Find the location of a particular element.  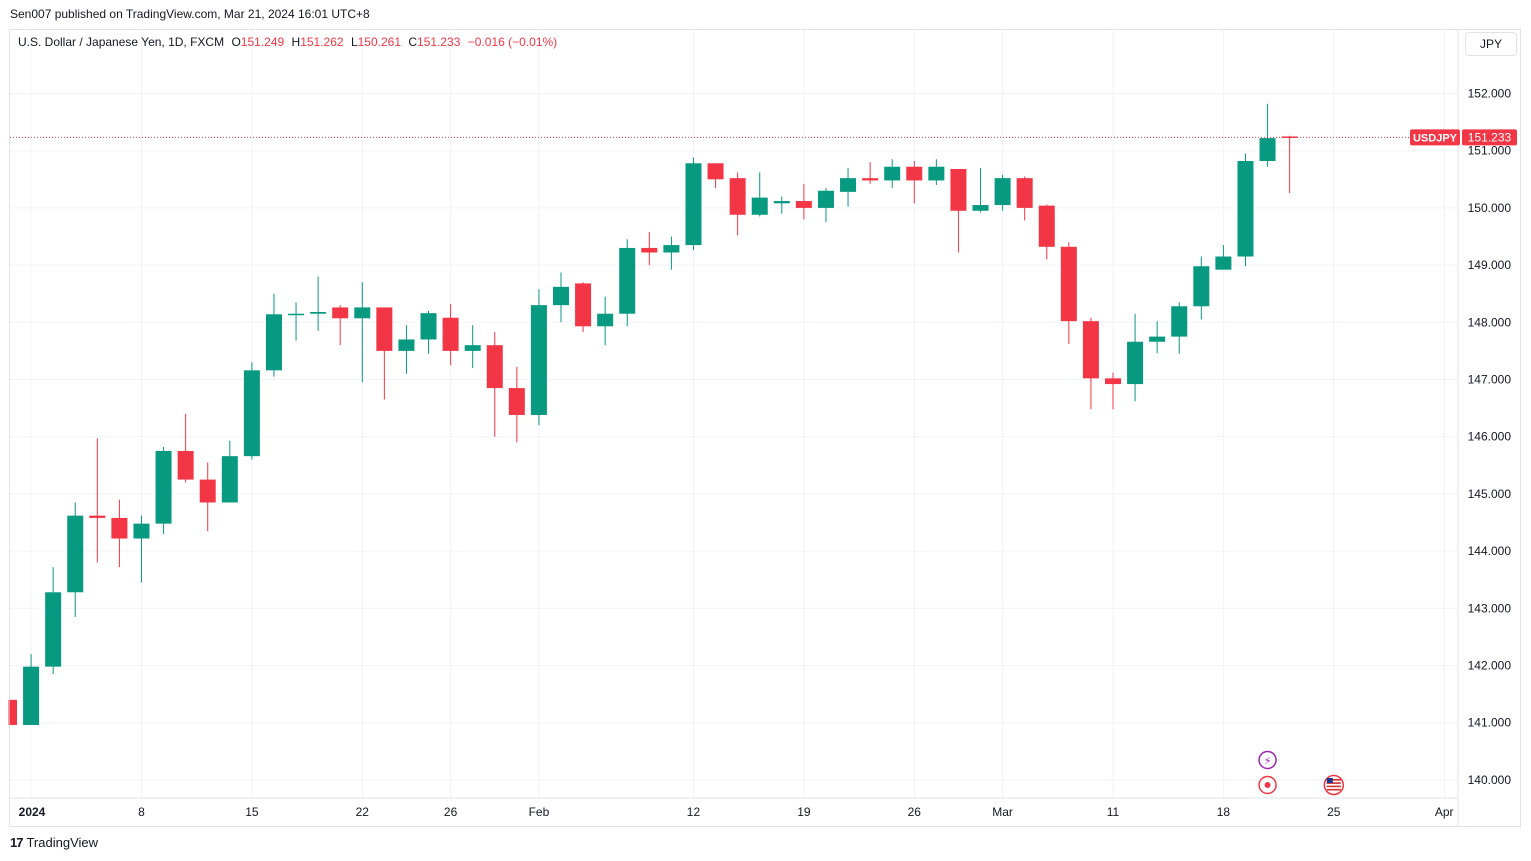

tradingview-brand: 17 TradingView is located at coordinates (54, 842).